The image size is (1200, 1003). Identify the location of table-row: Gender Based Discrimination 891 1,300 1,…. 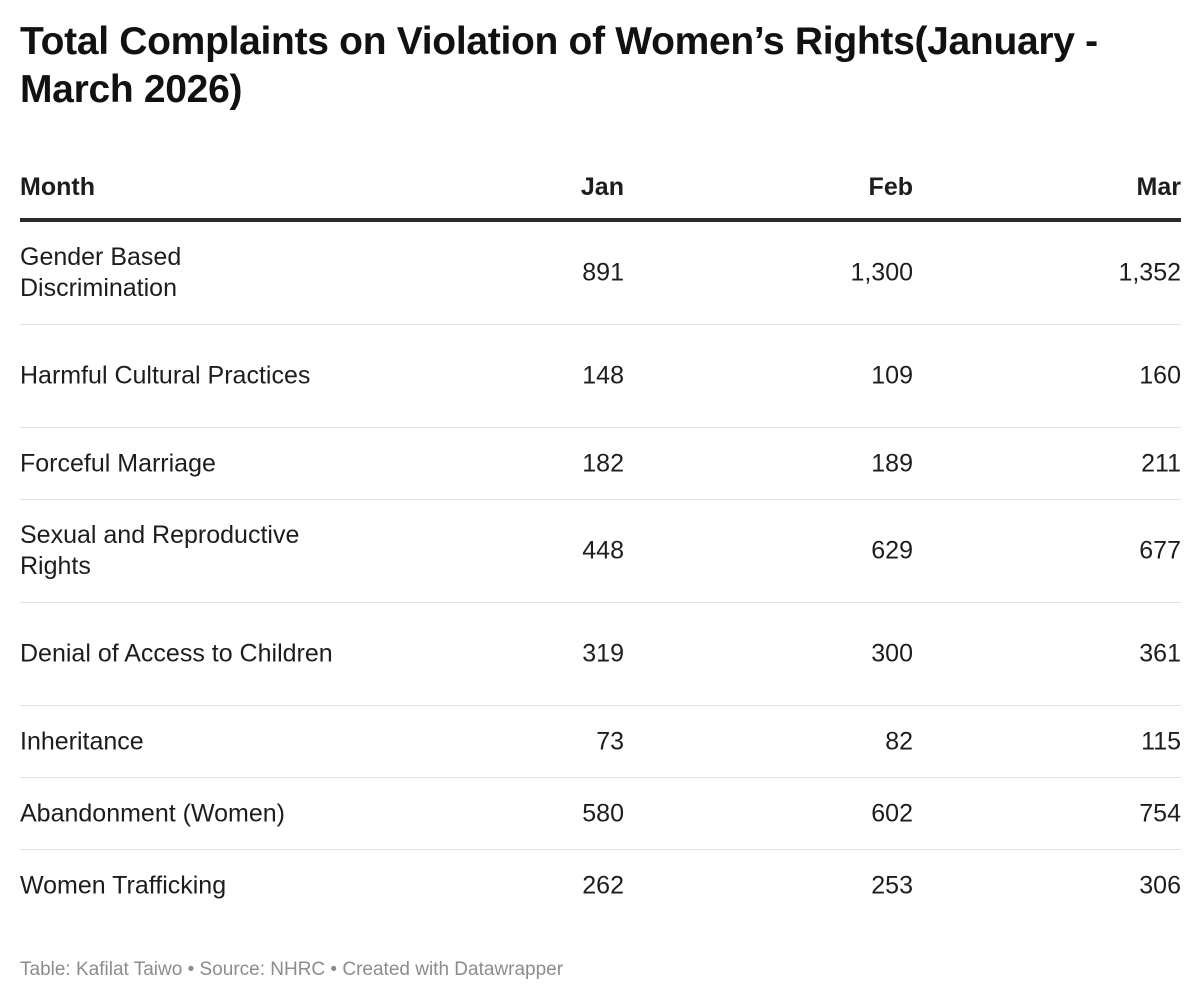
(600, 273).